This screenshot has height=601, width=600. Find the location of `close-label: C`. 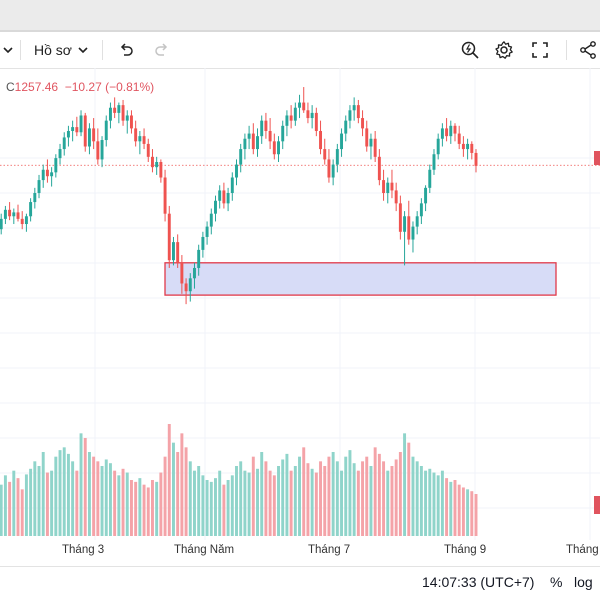

close-label: C is located at coordinates (10, 87).